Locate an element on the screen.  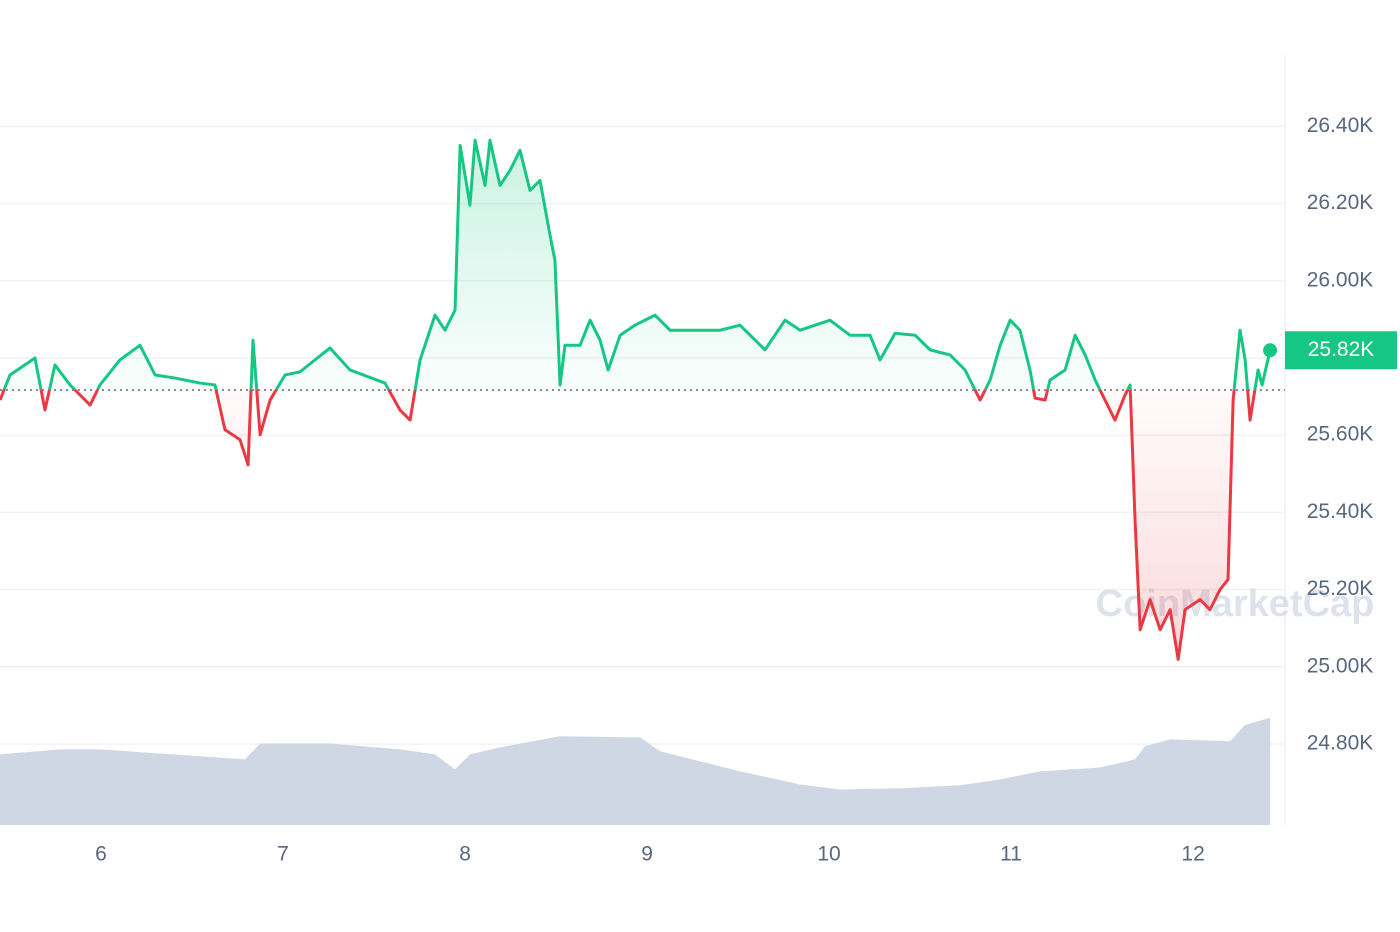
last-price-box is located at coordinates (1341, 350).